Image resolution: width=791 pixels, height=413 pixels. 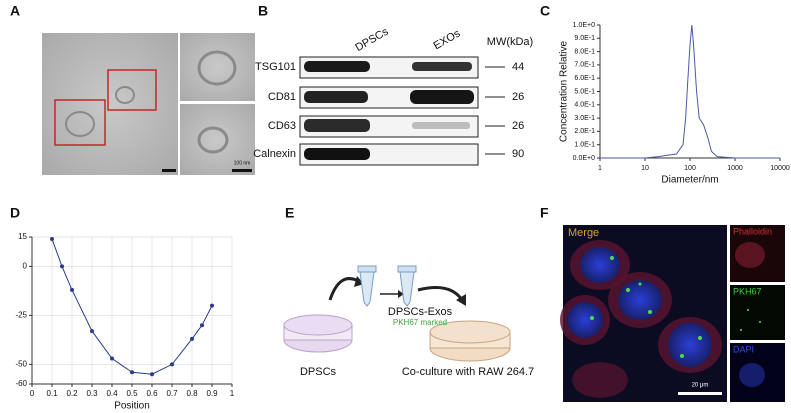 What do you see at coordinates (148, 104) in the screenshot?
I see `tem-images` at bounding box center [148, 104].